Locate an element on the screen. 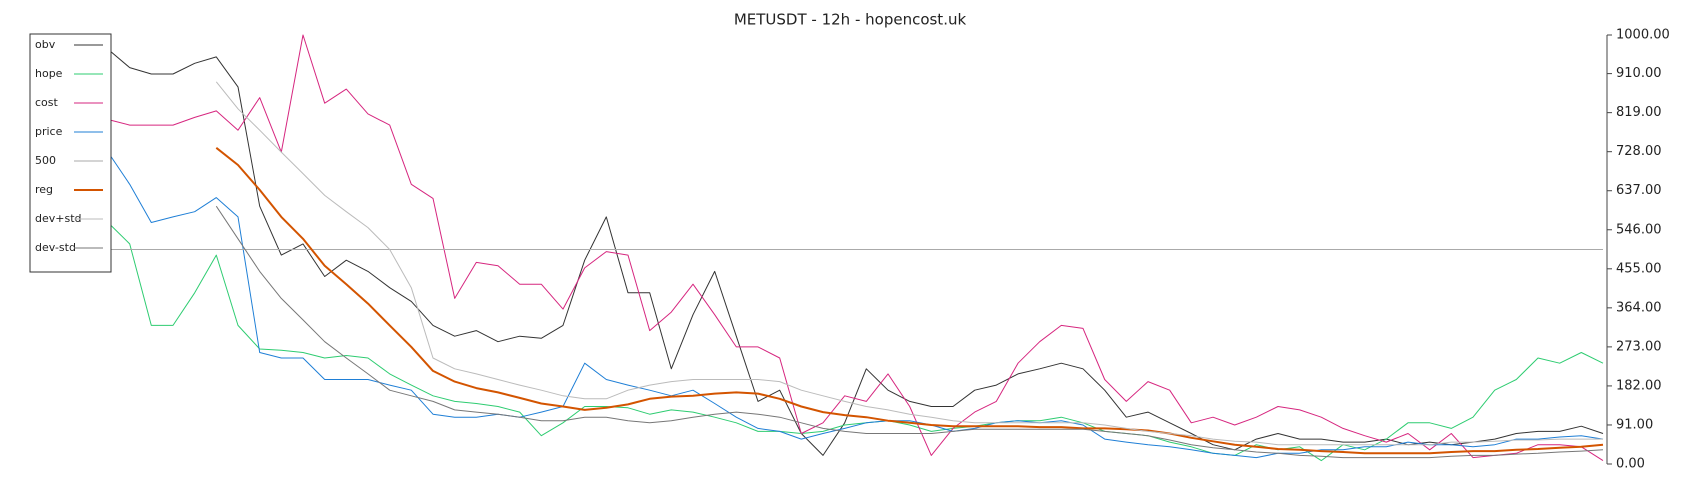 This screenshot has height=500, width=1700. y-tick-label: 455.00 is located at coordinates (1639, 268).